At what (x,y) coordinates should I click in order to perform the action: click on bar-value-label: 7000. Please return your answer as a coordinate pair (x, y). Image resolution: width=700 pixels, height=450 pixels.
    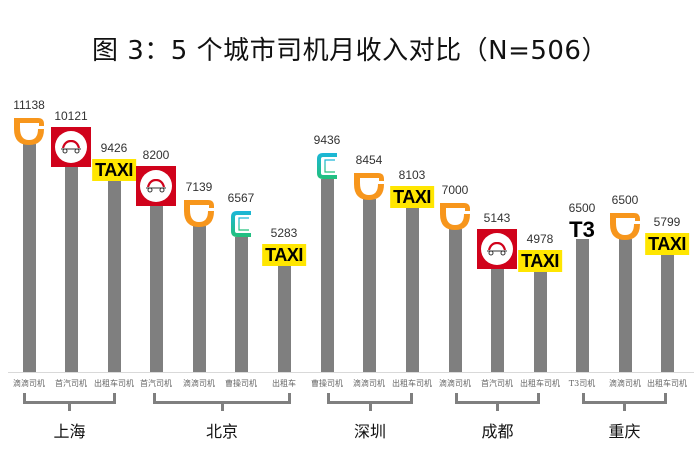
    Looking at the image, I should click on (455, 189).